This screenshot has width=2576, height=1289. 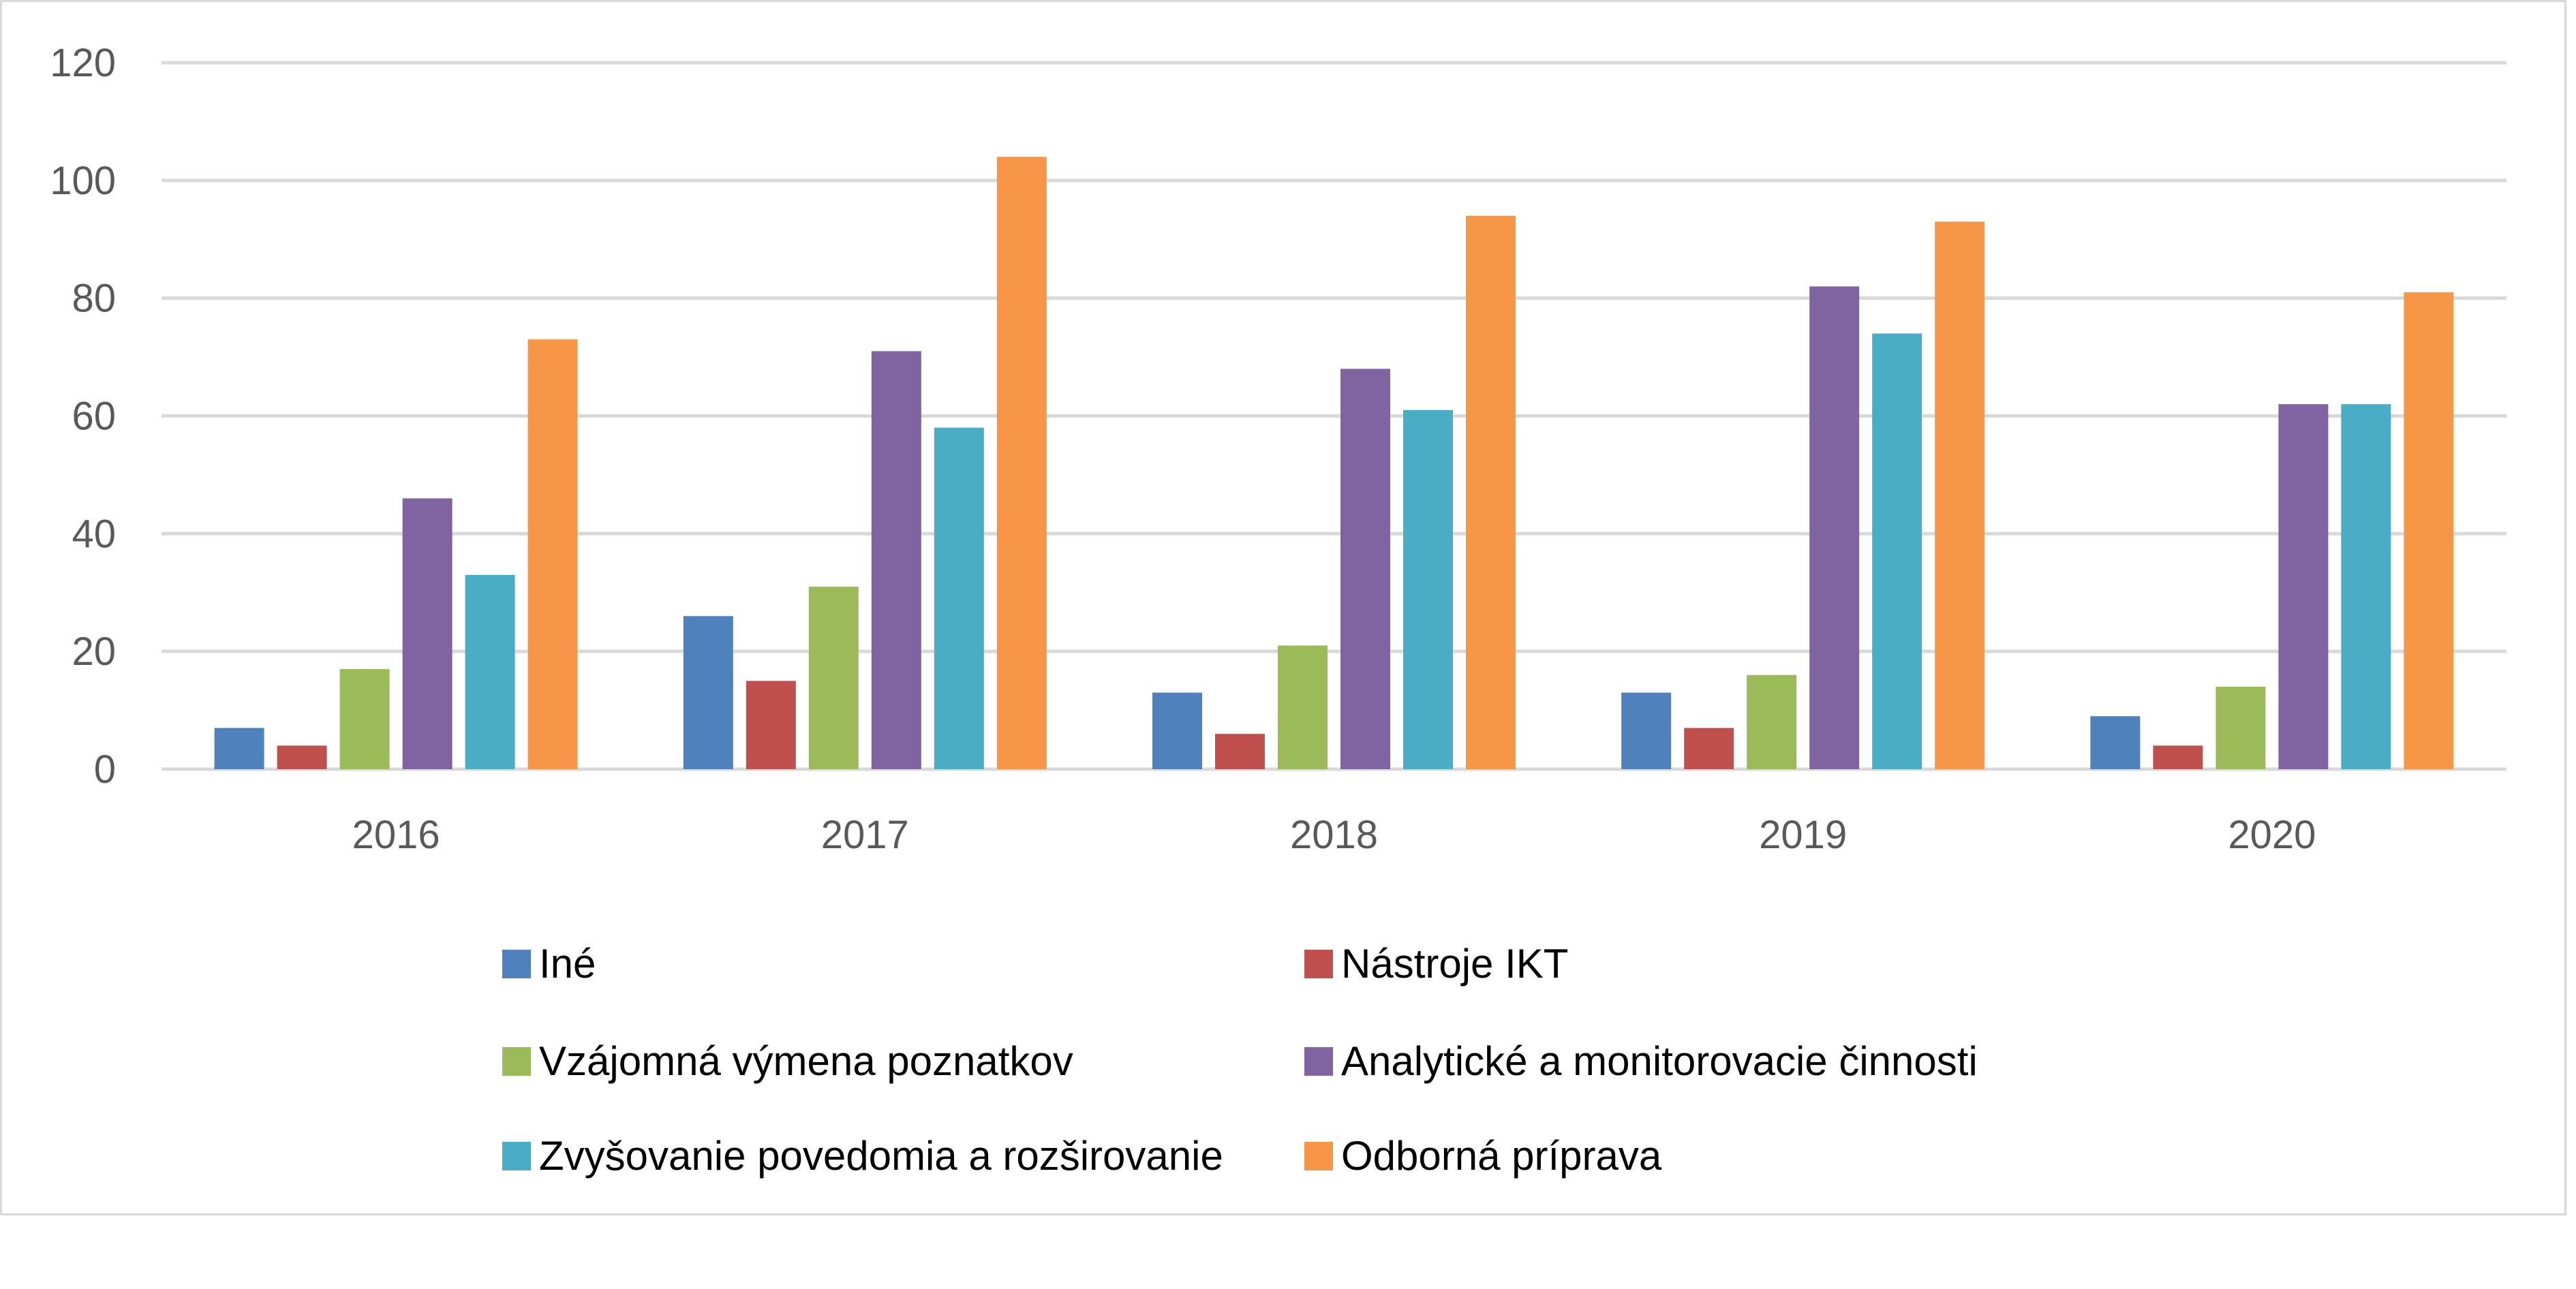 I want to click on x-tick-label: 2016, so click(x=396, y=835).